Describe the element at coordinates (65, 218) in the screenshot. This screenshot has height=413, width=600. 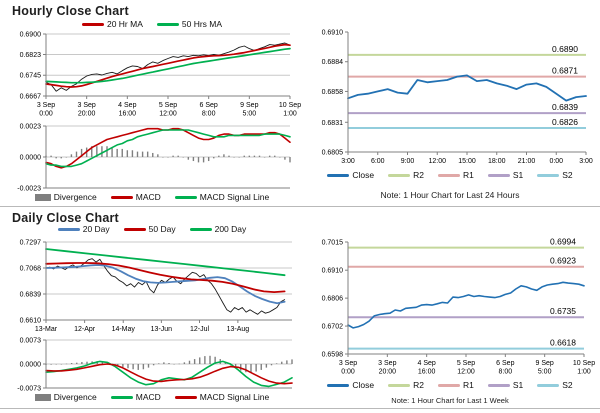
I see `daily-chart-title: Daily Close Chart` at that location.